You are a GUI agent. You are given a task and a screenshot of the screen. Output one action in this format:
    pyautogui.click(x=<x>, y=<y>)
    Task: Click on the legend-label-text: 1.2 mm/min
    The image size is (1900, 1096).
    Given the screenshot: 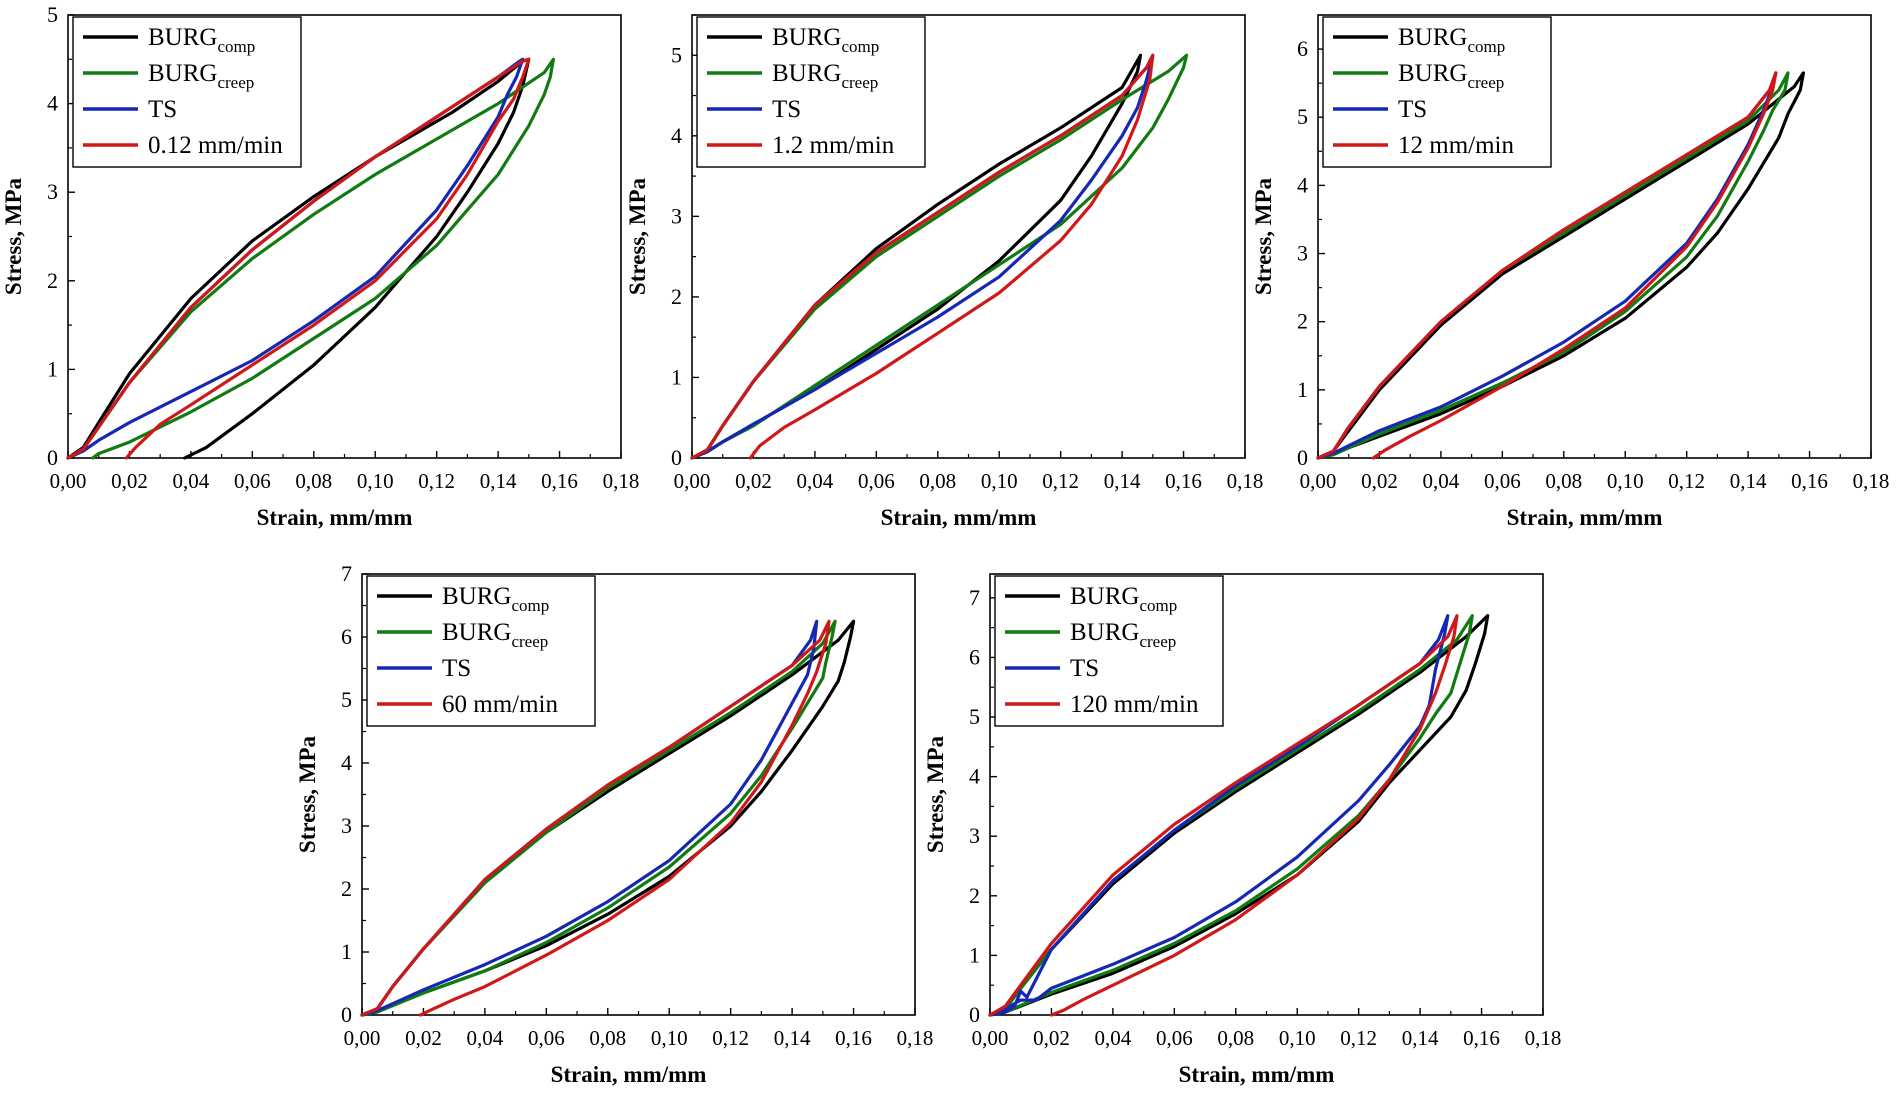 What is the action you would take?
    pyautogui.click(x=833, y=145)
    